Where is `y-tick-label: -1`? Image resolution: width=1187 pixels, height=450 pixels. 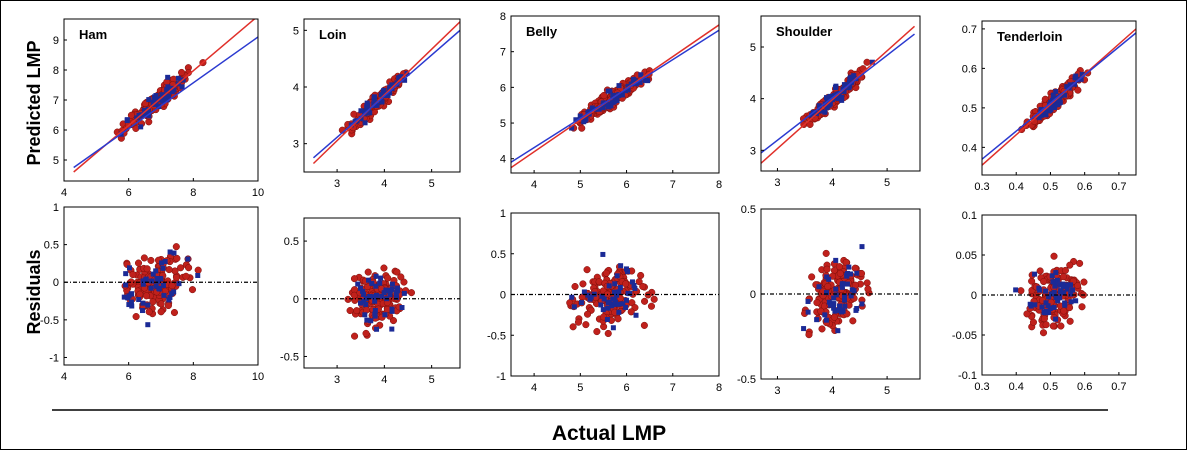
y-tick-label: -1 is located at coordinates (501, 377).